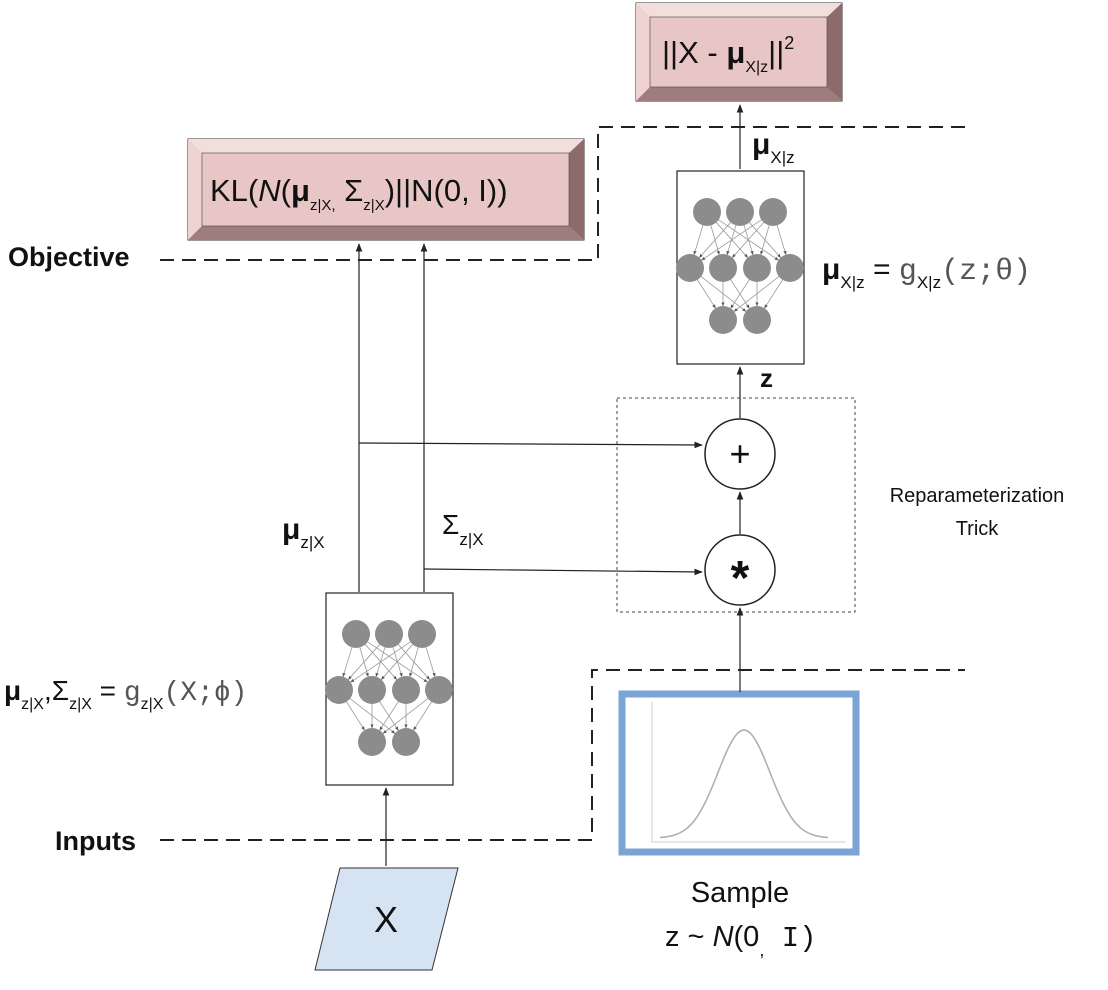 The image size is (1108, 990). I want to click on decoder-equation: μX|z = gX|z(z;θ), so click(926, 272).